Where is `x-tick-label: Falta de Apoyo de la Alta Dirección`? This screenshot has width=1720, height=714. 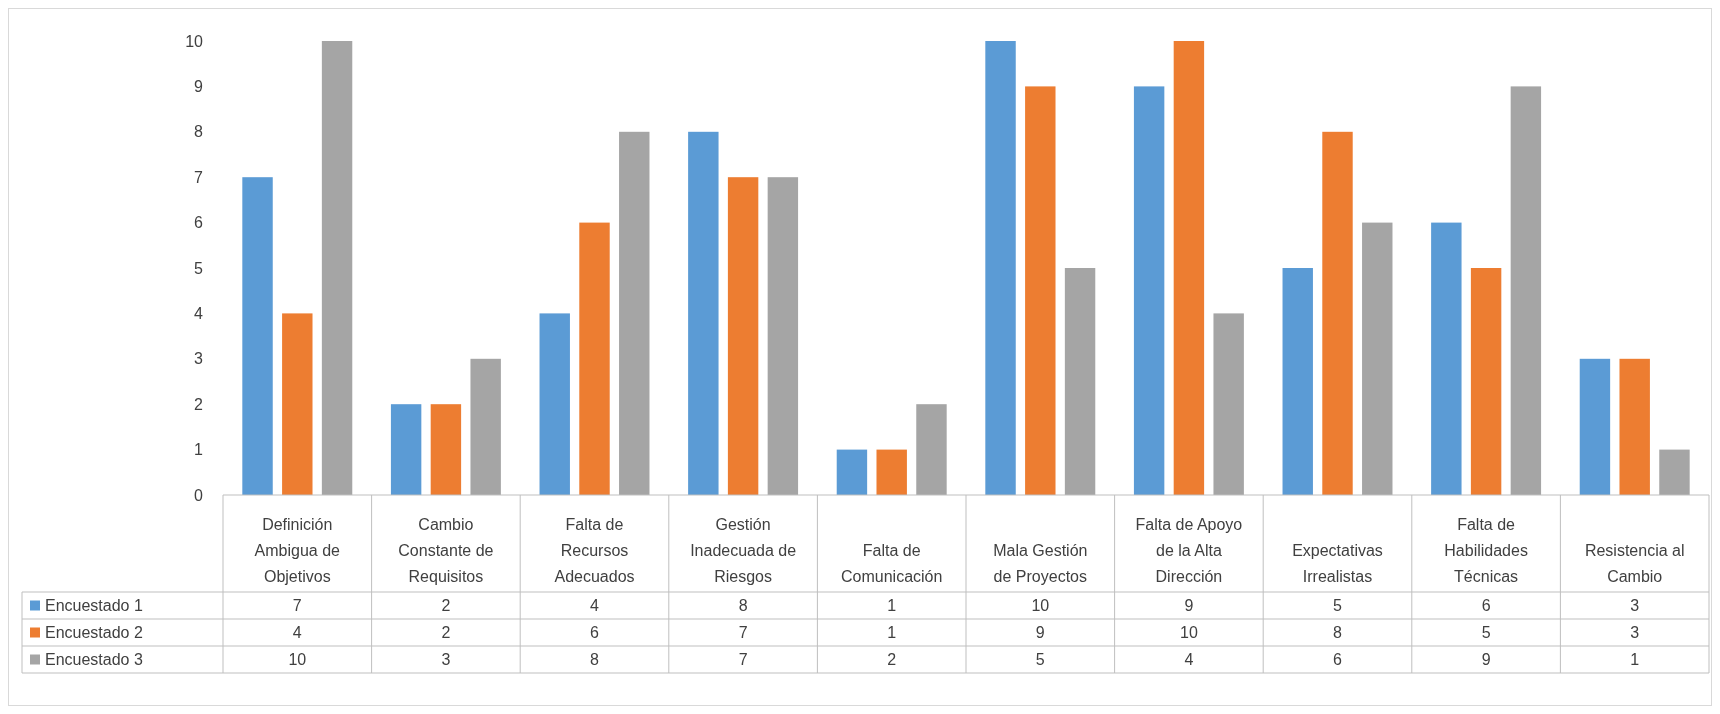 x-tick-label: Falta de Apoyo de la Alta Dirección is located at coordinates (1189, 550).